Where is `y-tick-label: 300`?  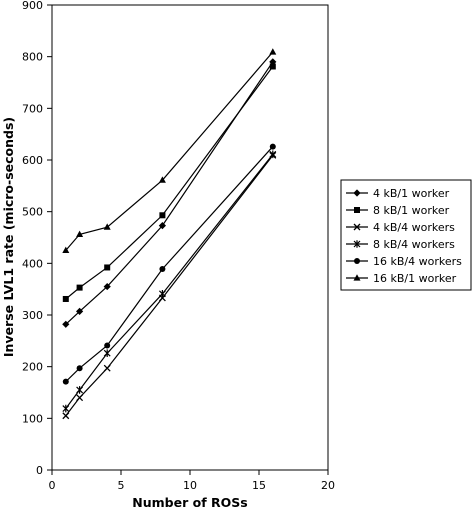
y-tick-label: 300 is located at coordinates (32, 315).